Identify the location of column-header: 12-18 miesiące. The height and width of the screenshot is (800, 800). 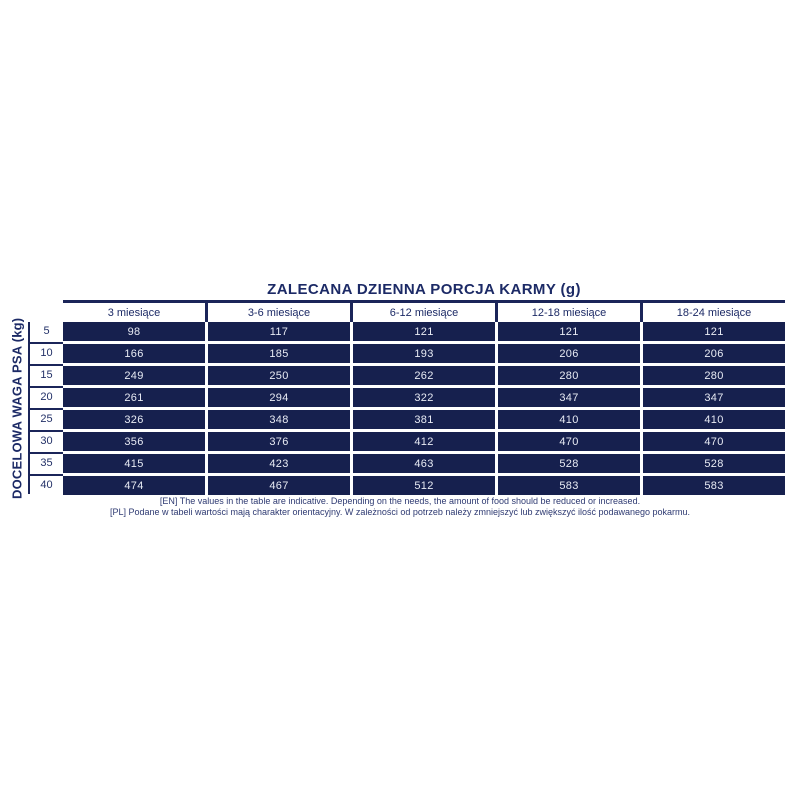
(569, 312).